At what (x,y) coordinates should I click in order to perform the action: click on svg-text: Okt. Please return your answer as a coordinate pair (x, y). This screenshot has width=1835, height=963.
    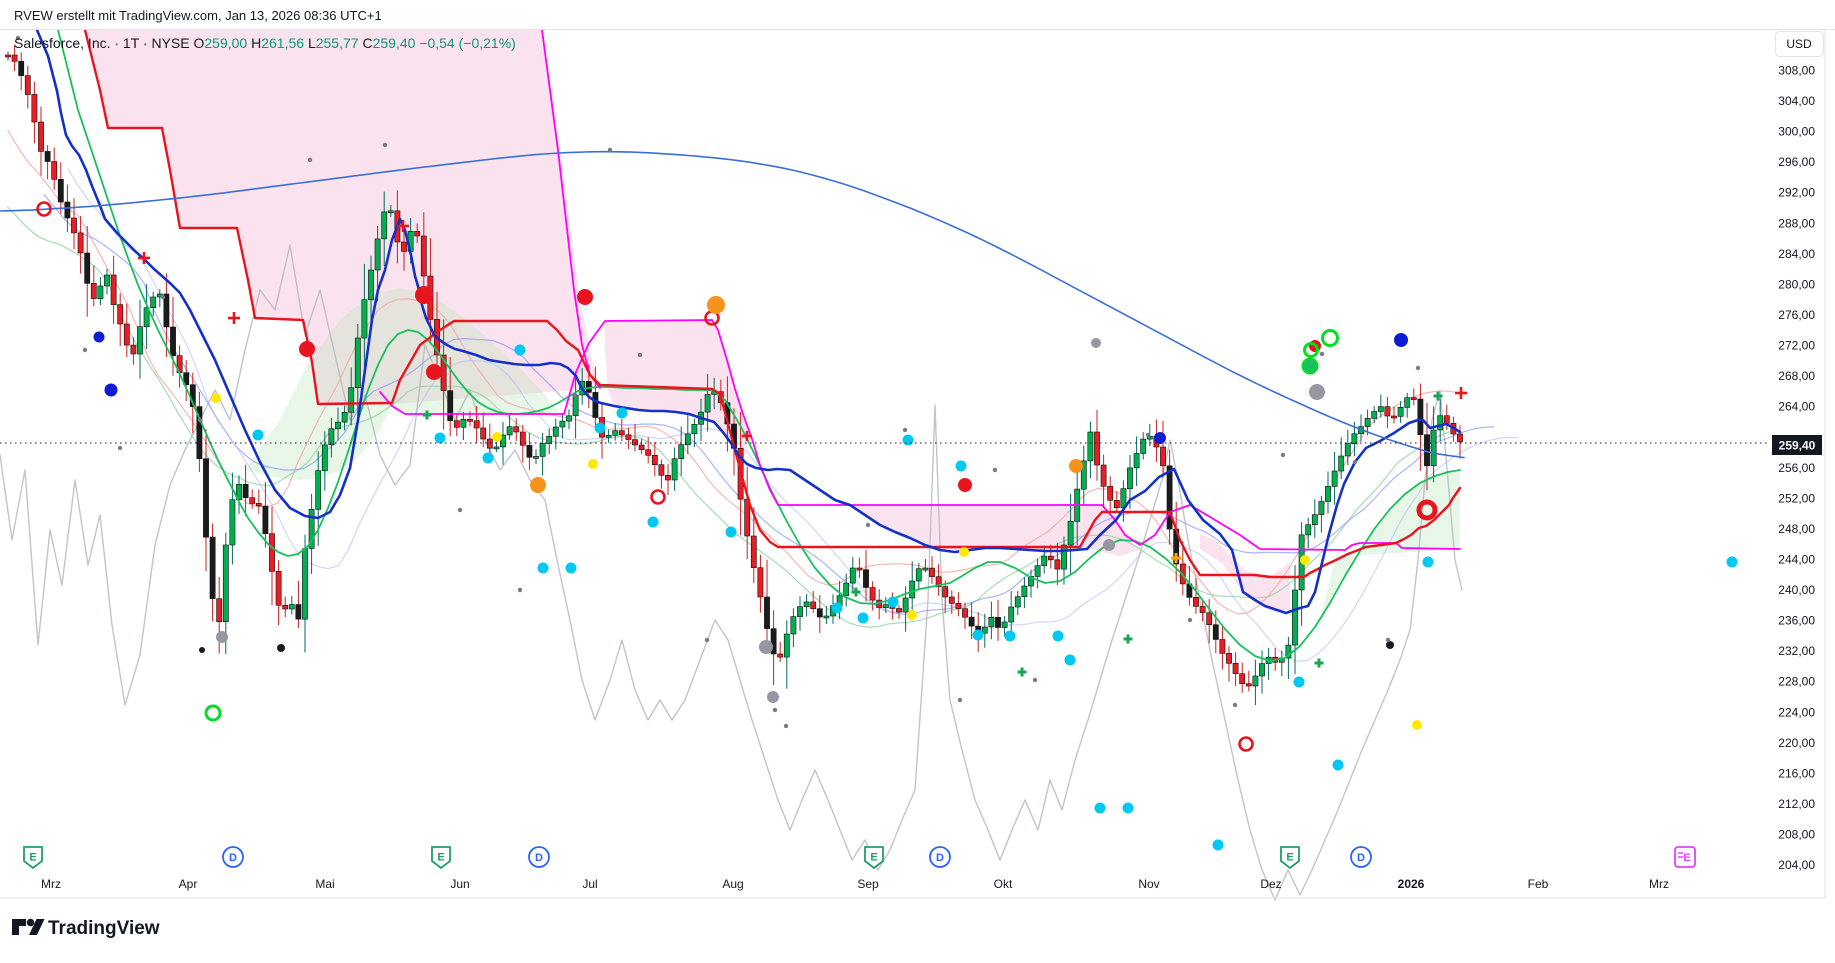
    Looking at the image, I should click on (1003, 884).